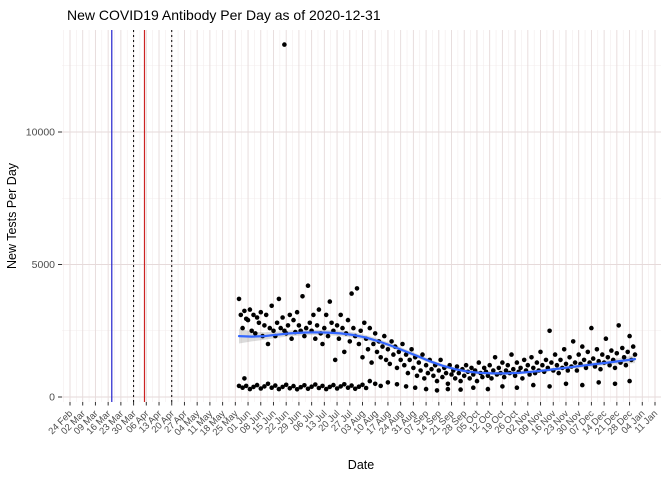 Image resolution: width=672 pixels, height=480 pixels. I want to click on confidence-band-area, so click(437, 351).